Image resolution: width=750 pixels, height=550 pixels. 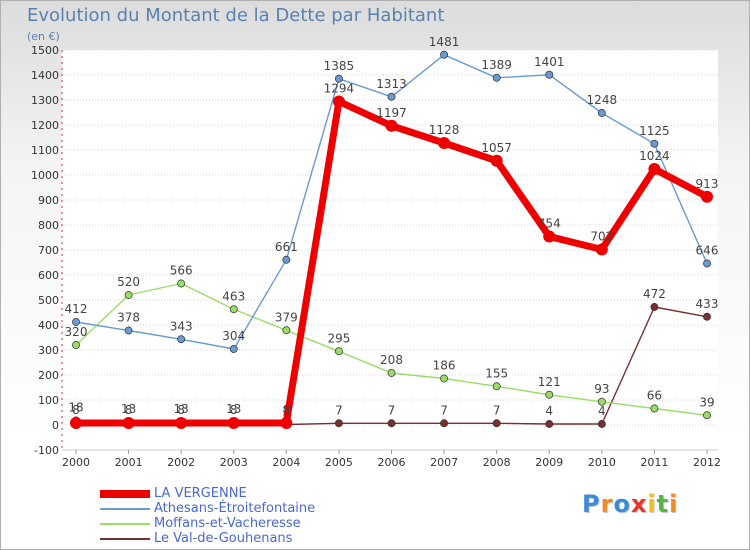 What do you see at coordinates (444, 366) in the screenshot?
I see `data-label-moffans-et-vacheresse: 186` at bounding box center [444, 366].